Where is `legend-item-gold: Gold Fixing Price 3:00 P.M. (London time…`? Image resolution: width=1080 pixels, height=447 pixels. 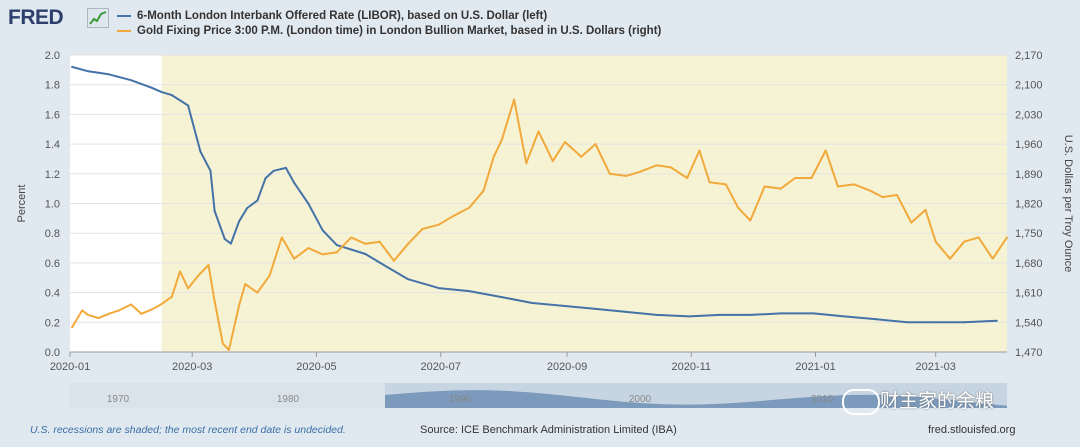
legend-item-gold: Gold Fixing Price 3:00 P.M. (London time… is located at coordinates (389, 30).